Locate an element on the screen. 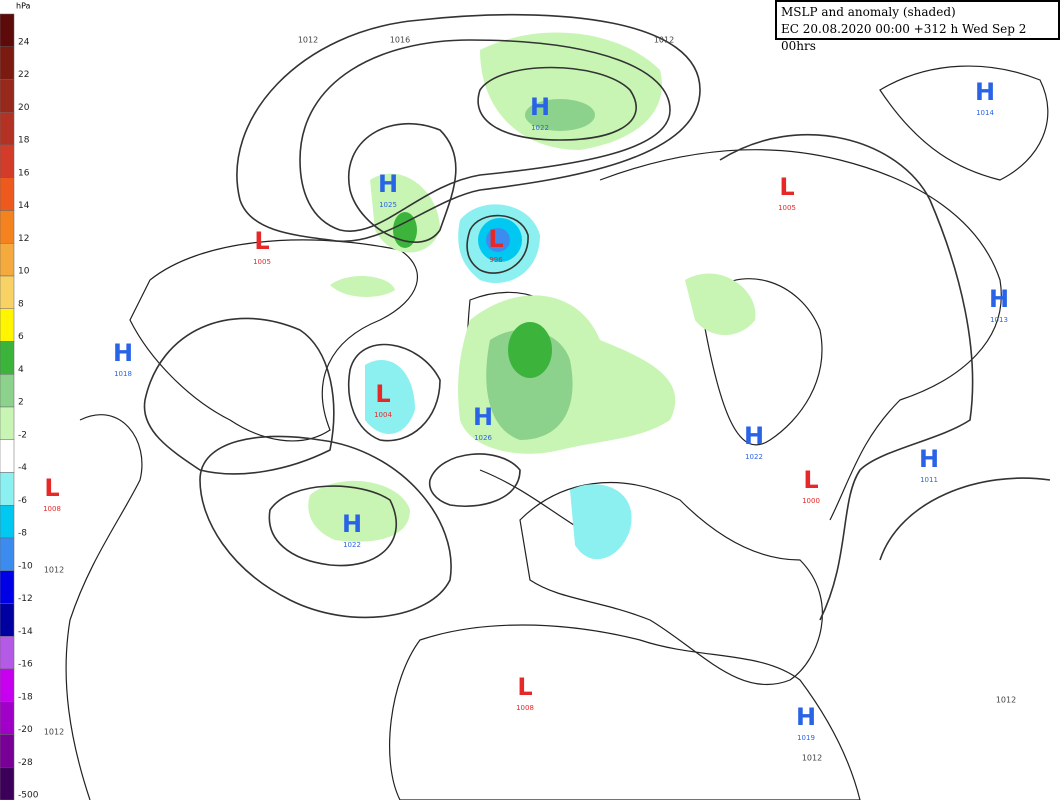  center-pressure: 1025 is located at coordinates (388, 205).